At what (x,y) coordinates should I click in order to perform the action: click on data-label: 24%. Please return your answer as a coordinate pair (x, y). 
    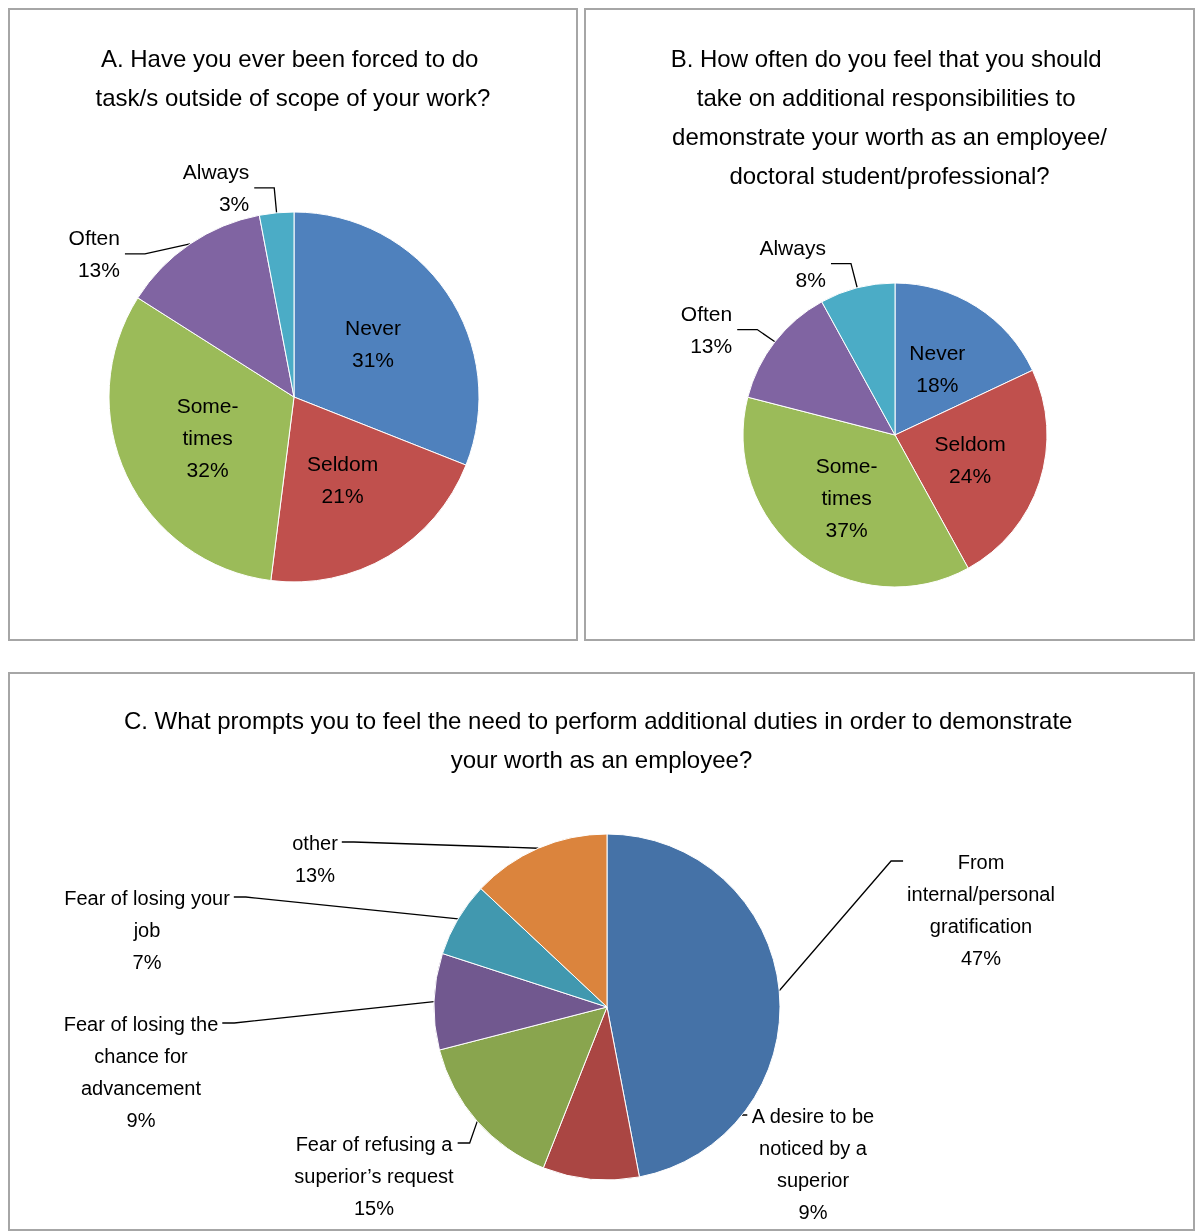
    Looking at the image, I should click on (970, 475).